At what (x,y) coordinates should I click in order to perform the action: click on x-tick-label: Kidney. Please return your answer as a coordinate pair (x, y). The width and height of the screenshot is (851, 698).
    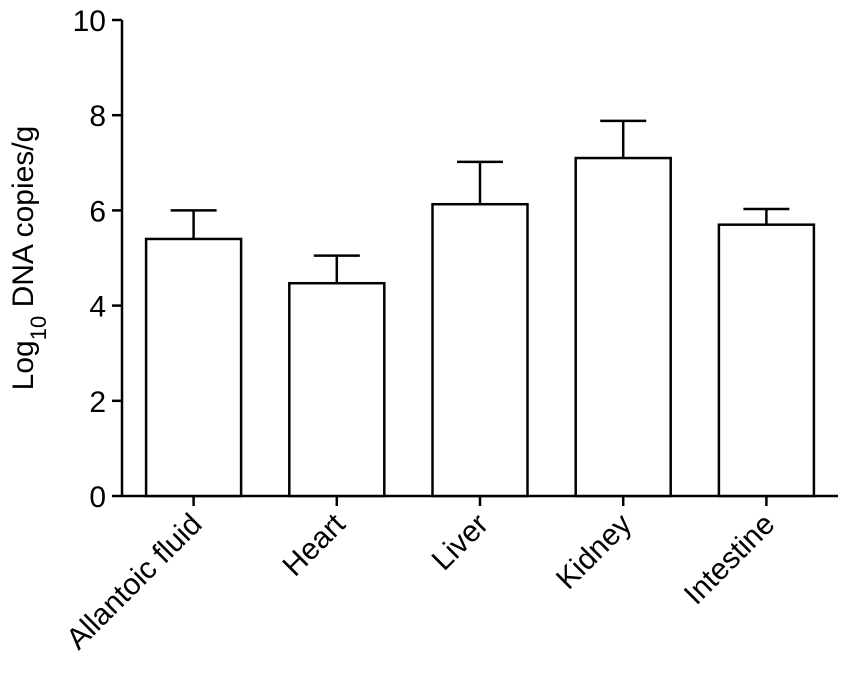
    Looking at the image, I should click on (594, 552).